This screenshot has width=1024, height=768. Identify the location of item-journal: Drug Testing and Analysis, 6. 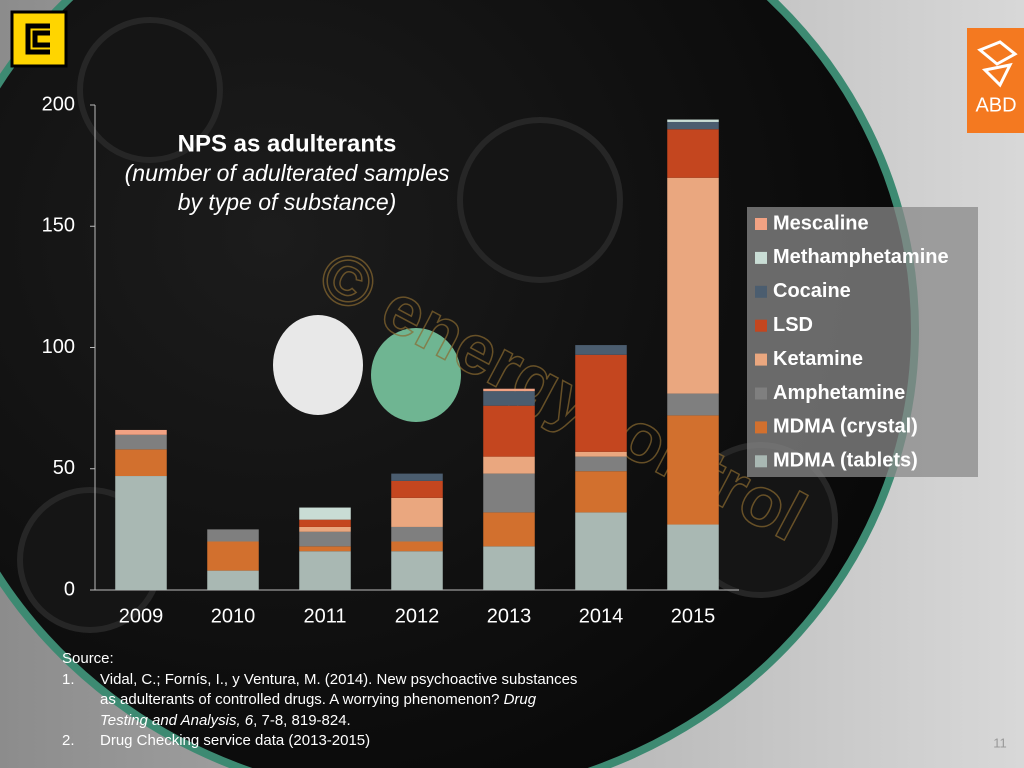
(318, 710).